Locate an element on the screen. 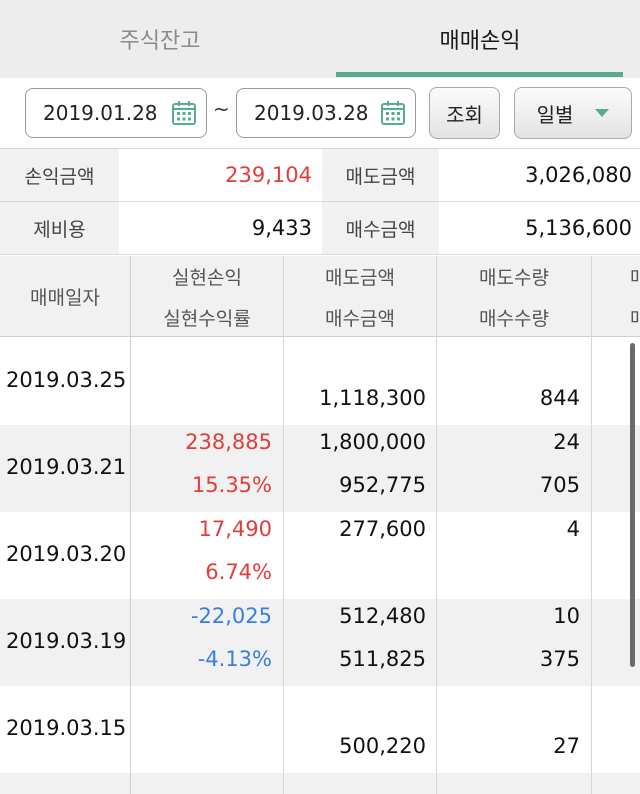 The width and height of the screenshot is (640, 794). sell-qty: 24 is located at coordinates (566, 442).